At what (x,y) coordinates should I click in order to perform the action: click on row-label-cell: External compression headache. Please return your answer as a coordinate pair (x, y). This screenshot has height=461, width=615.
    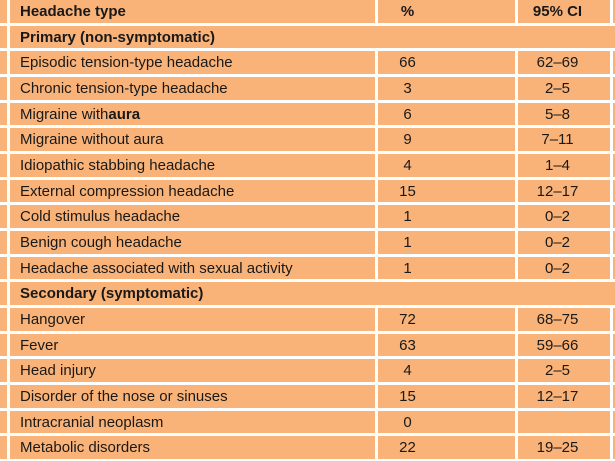
    Looking at the image, I should click on (192, 191).